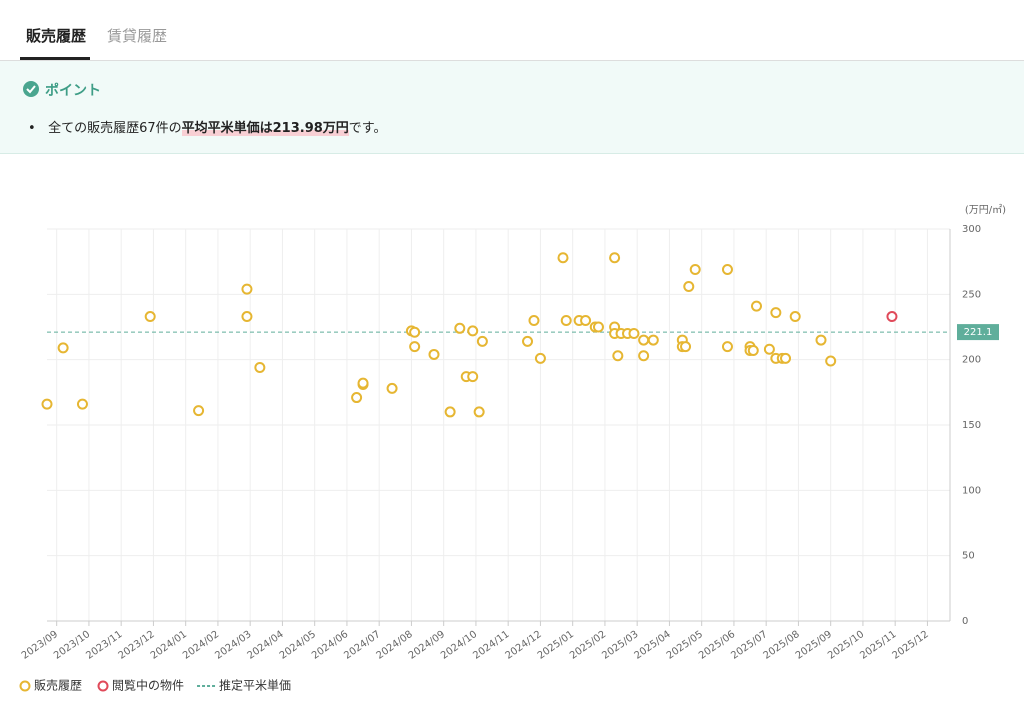  Describe the element at coordinates (971, 229) in the screenshot. I see `y-tick-label: 300` at that location.